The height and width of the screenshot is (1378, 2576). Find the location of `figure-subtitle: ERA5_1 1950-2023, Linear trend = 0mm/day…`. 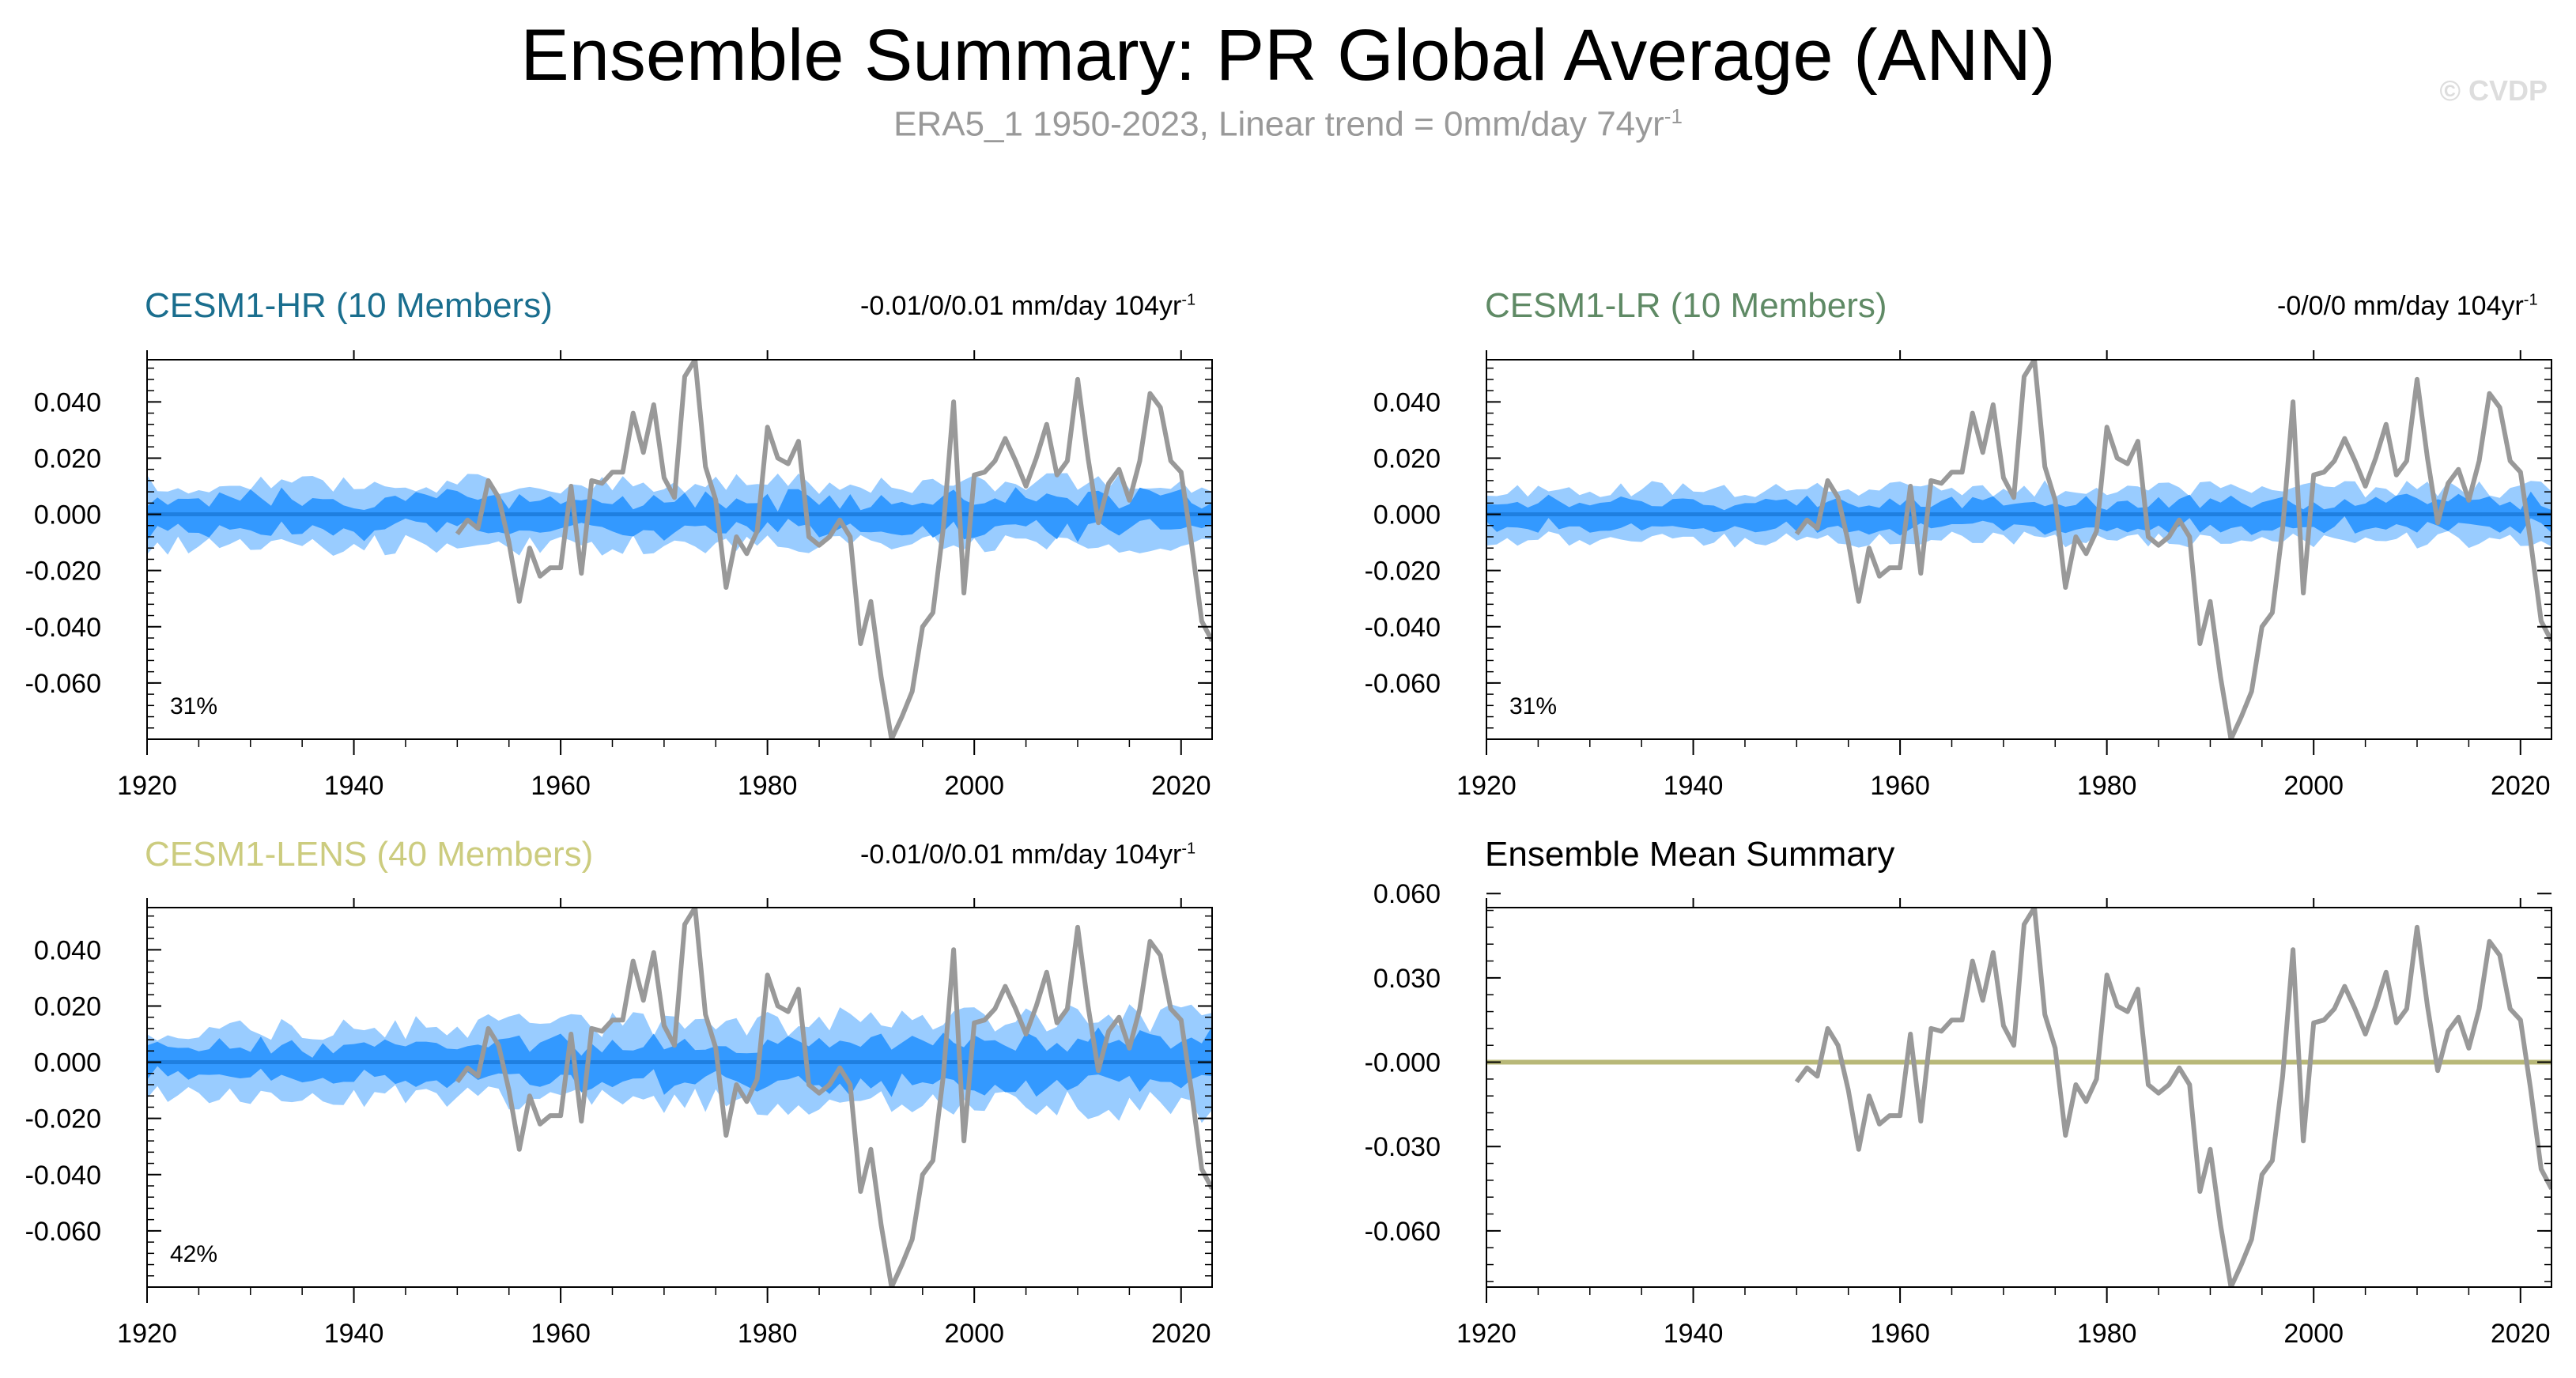

figure-subtitle: ERA5_1 1950-2023, Linear trend = 0mm/day… is located at coordinates (1288, 125).